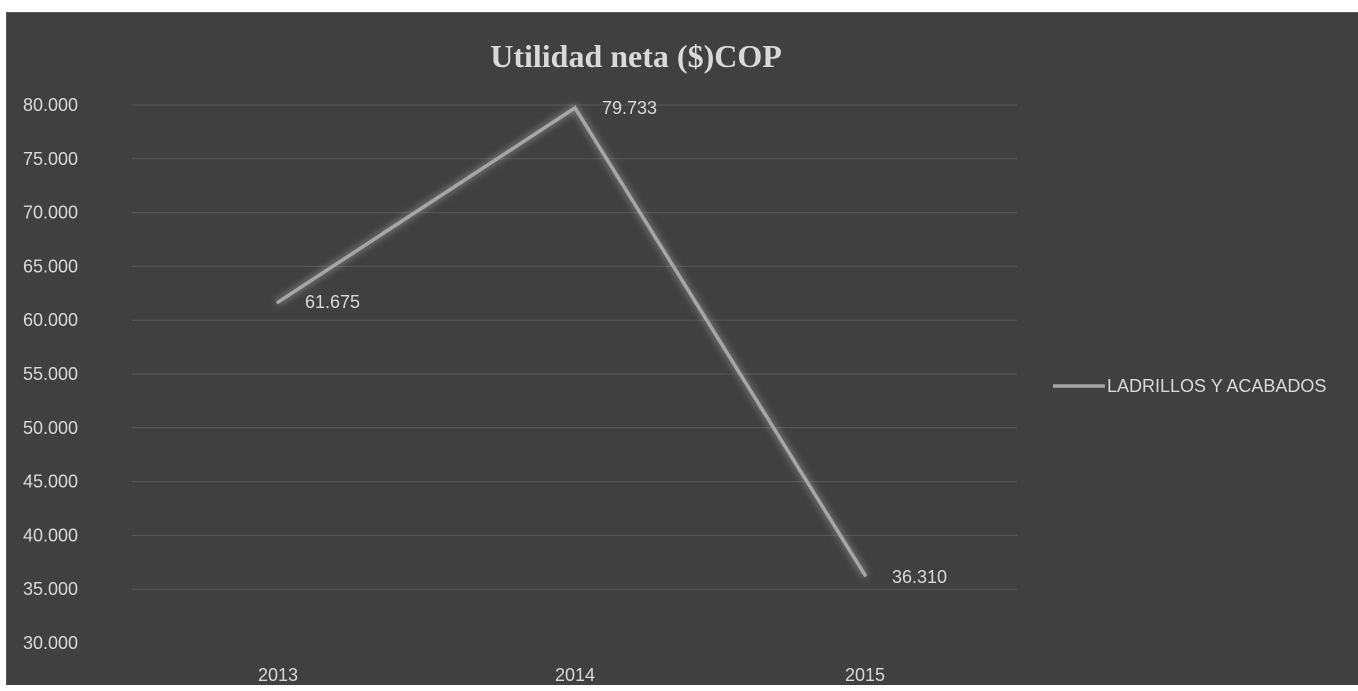 The height and width of the screenshot is (691, 1358). I want to click on y-tick-label: 30.000, so click(50, 643).